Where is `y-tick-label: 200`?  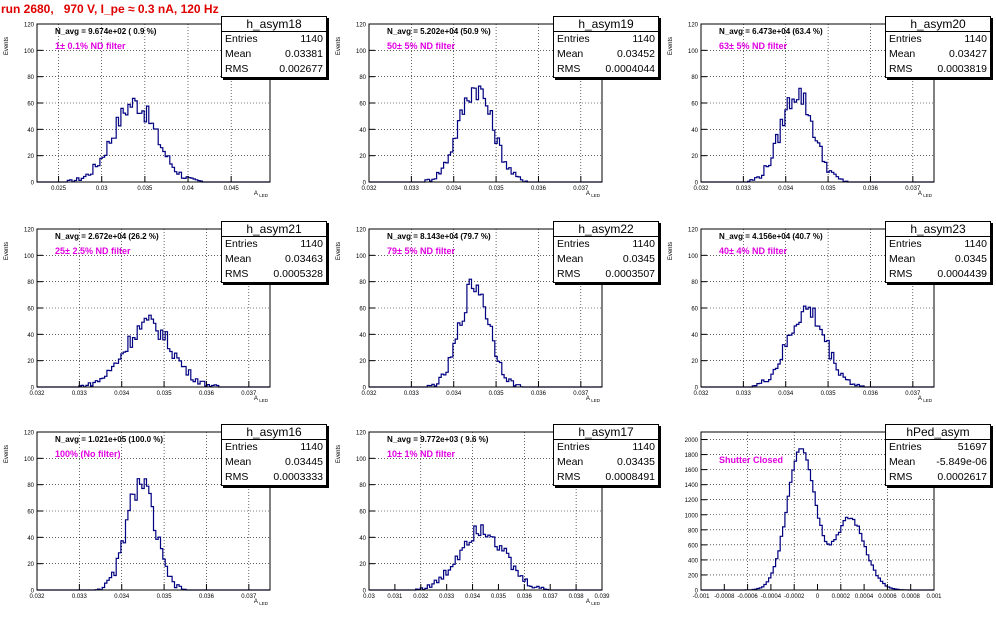 y-tick-label: 200 is located at coordinates (693, 576).